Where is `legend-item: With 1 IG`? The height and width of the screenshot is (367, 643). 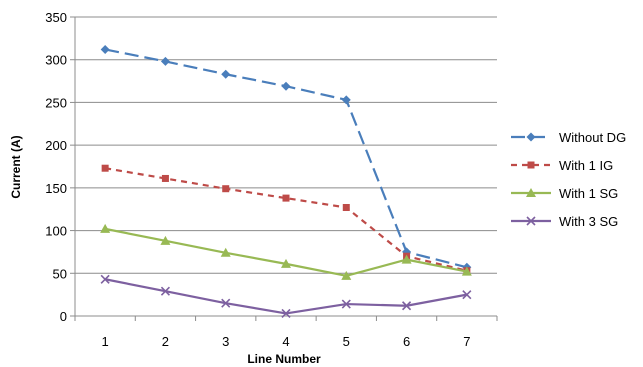 legend-item: With 1 IG is located at coordinates (562, 165).